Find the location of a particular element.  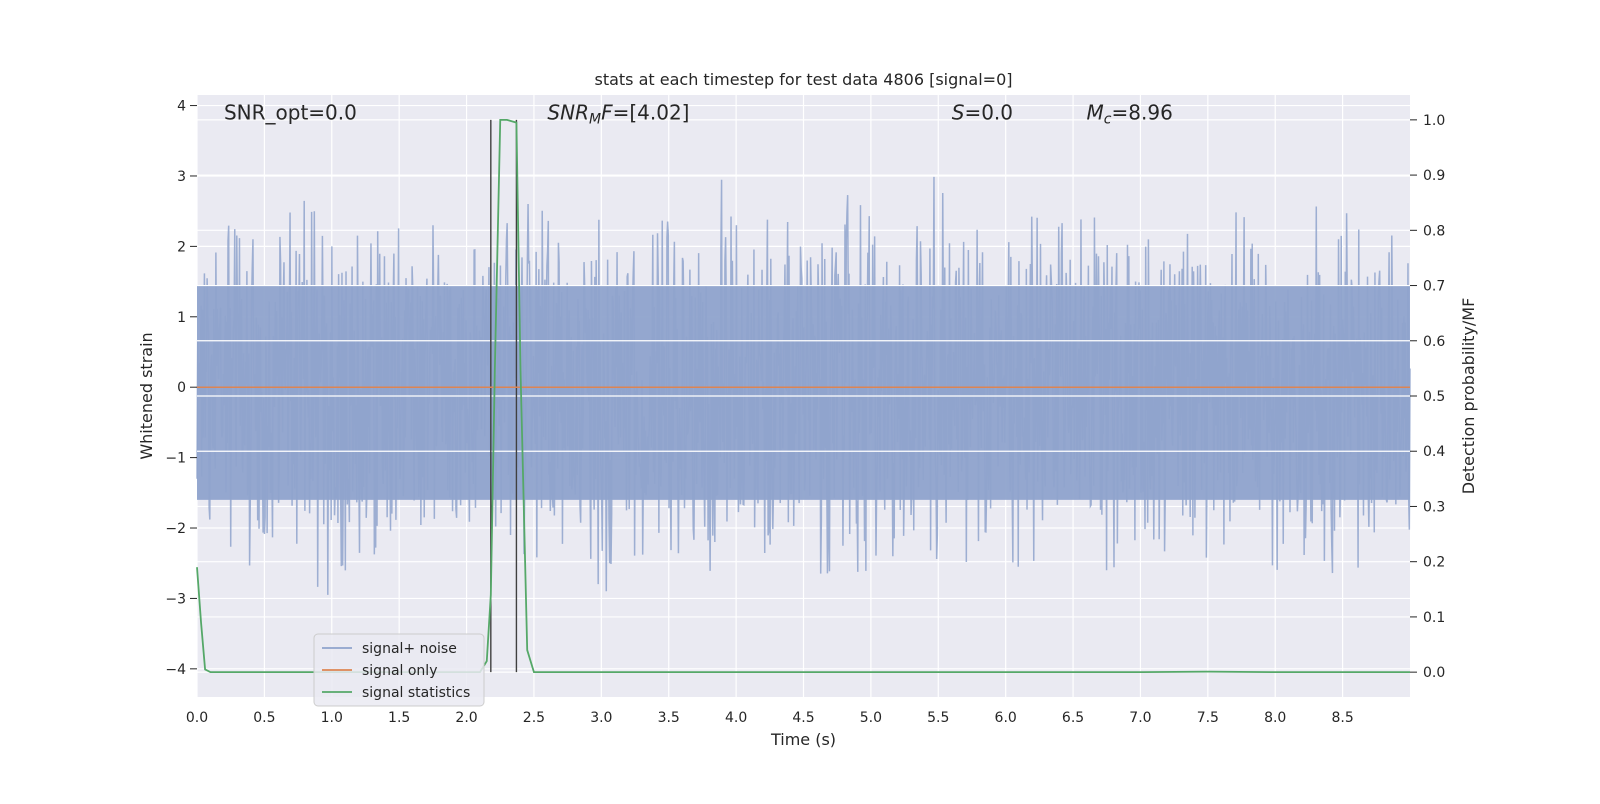

x-tick-label: 8.5 is located at coordinates (1342, 718).